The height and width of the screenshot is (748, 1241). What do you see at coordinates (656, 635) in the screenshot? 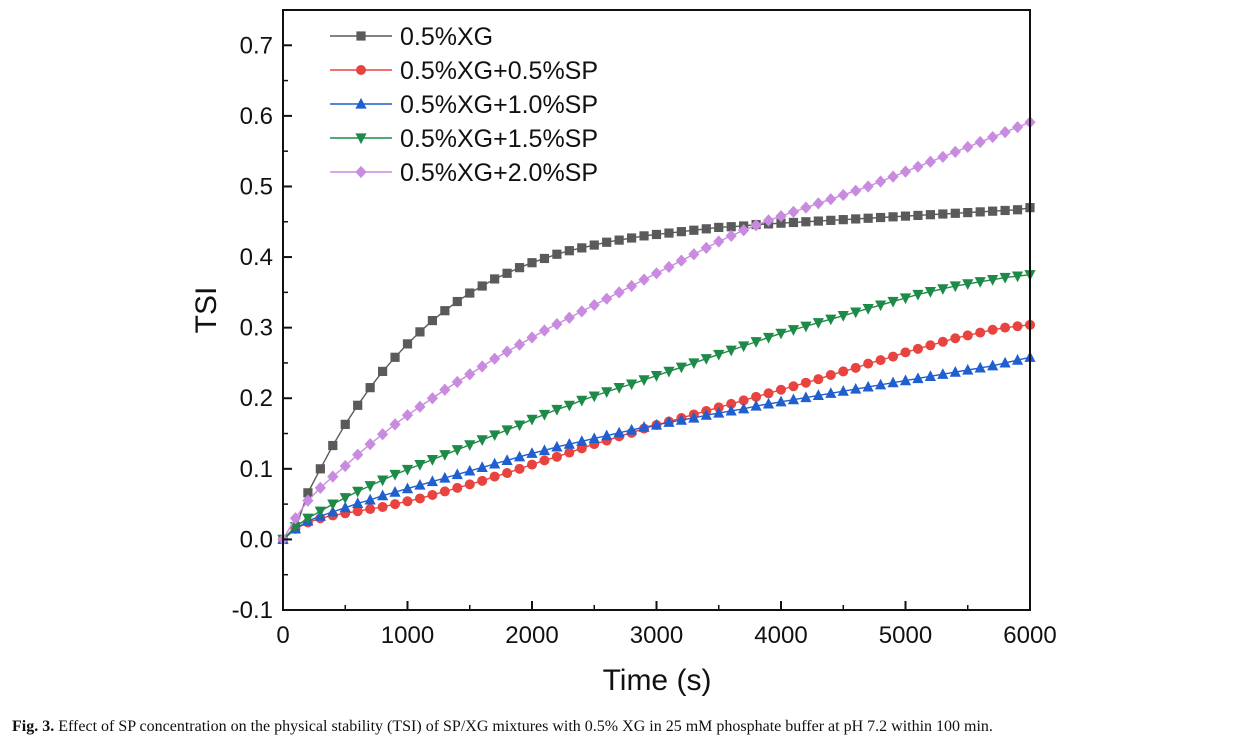
I see `x-tick-label: 3000` at bounding box center [656, 635].